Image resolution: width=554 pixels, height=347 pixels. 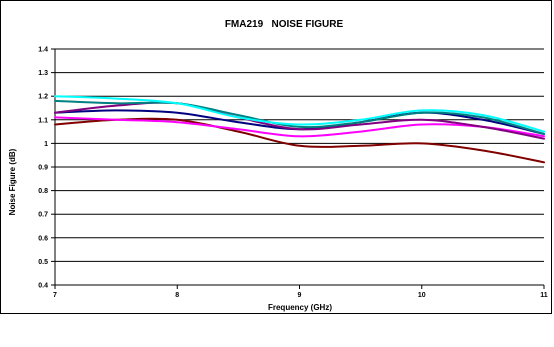 What do you see at coordinates (43, 262) in the screenshot?
I see `y-tick-label: 0.5` at bounding box center [43, 262].